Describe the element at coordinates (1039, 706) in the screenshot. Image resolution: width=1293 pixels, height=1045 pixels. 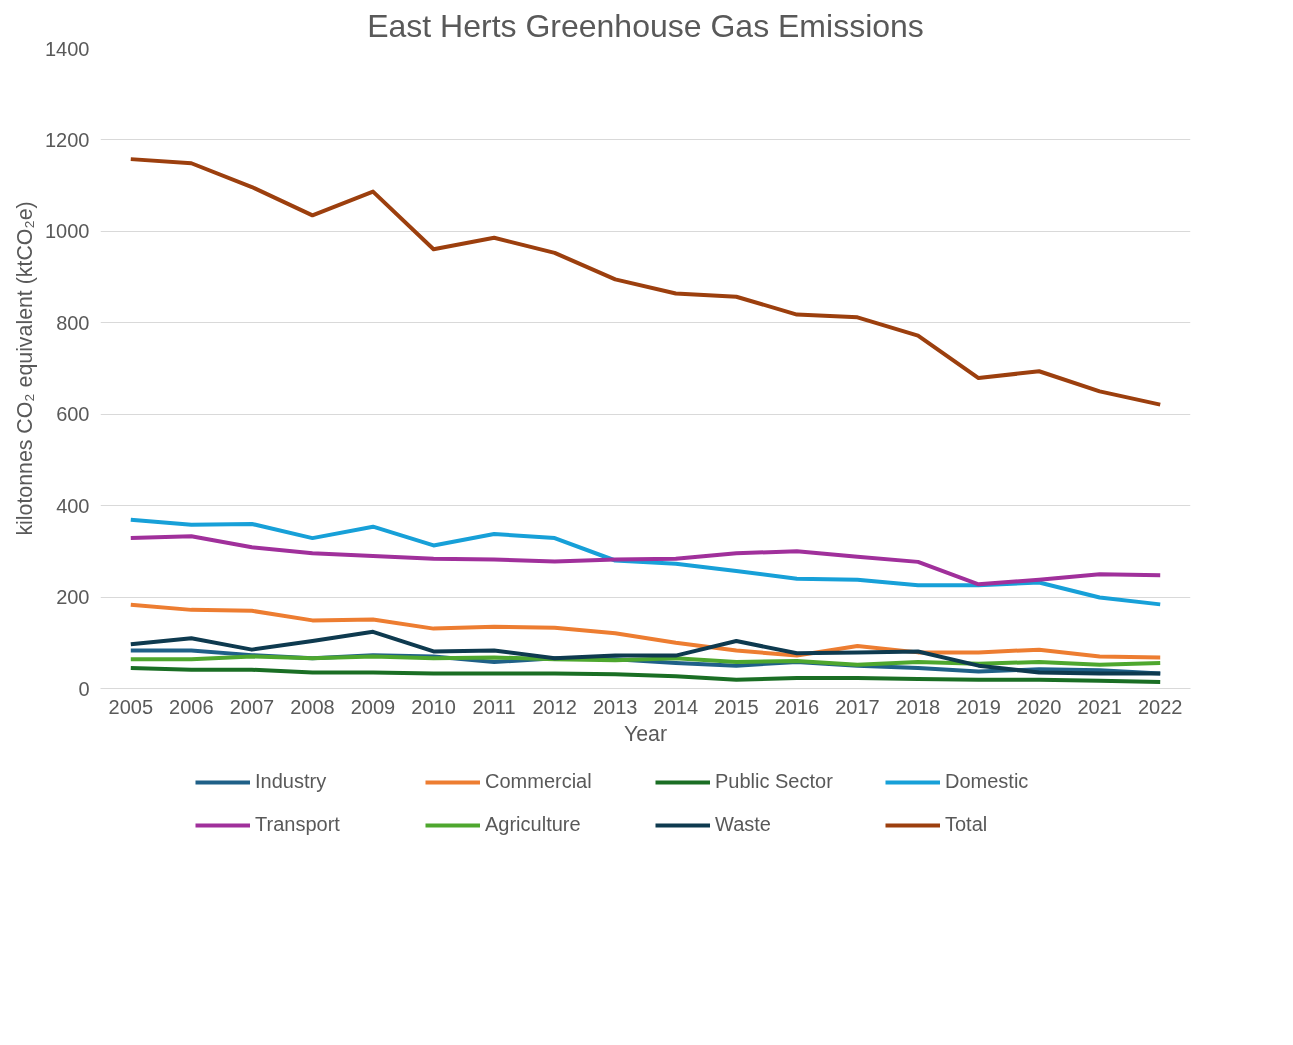
I see `x-tick-label: 2020` at that location.